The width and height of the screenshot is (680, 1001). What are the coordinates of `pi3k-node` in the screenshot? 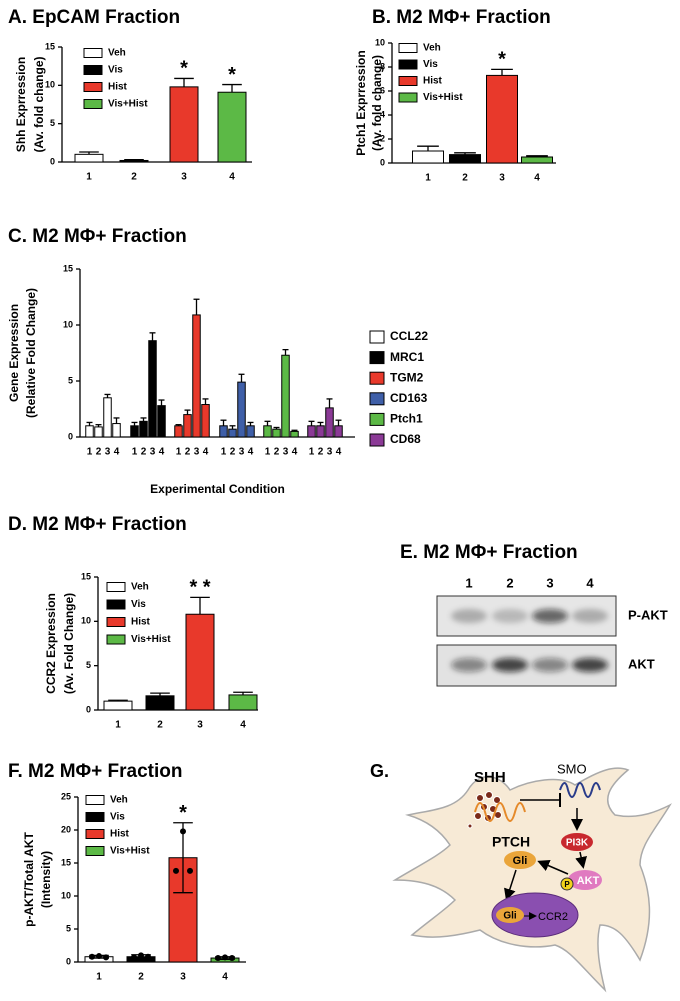 It's located at (577, 842).